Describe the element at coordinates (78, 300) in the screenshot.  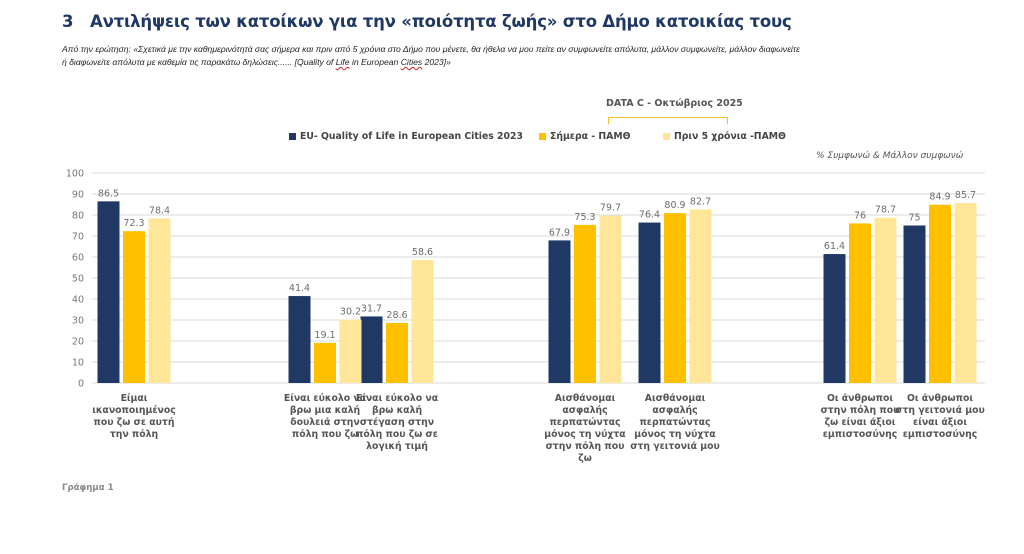
I see `y-tick-label: 40` at that location.